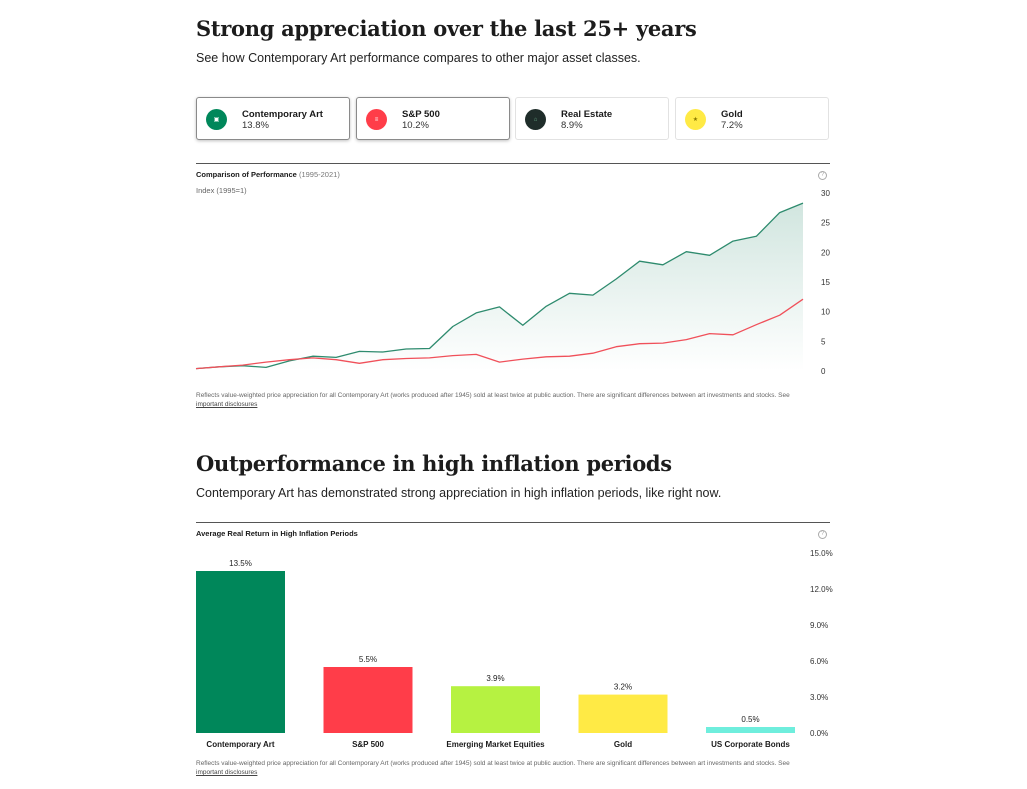  Describe the element at coordinates (825, 193) in the screenshot. I see `y-tick-label: 30` at that location.